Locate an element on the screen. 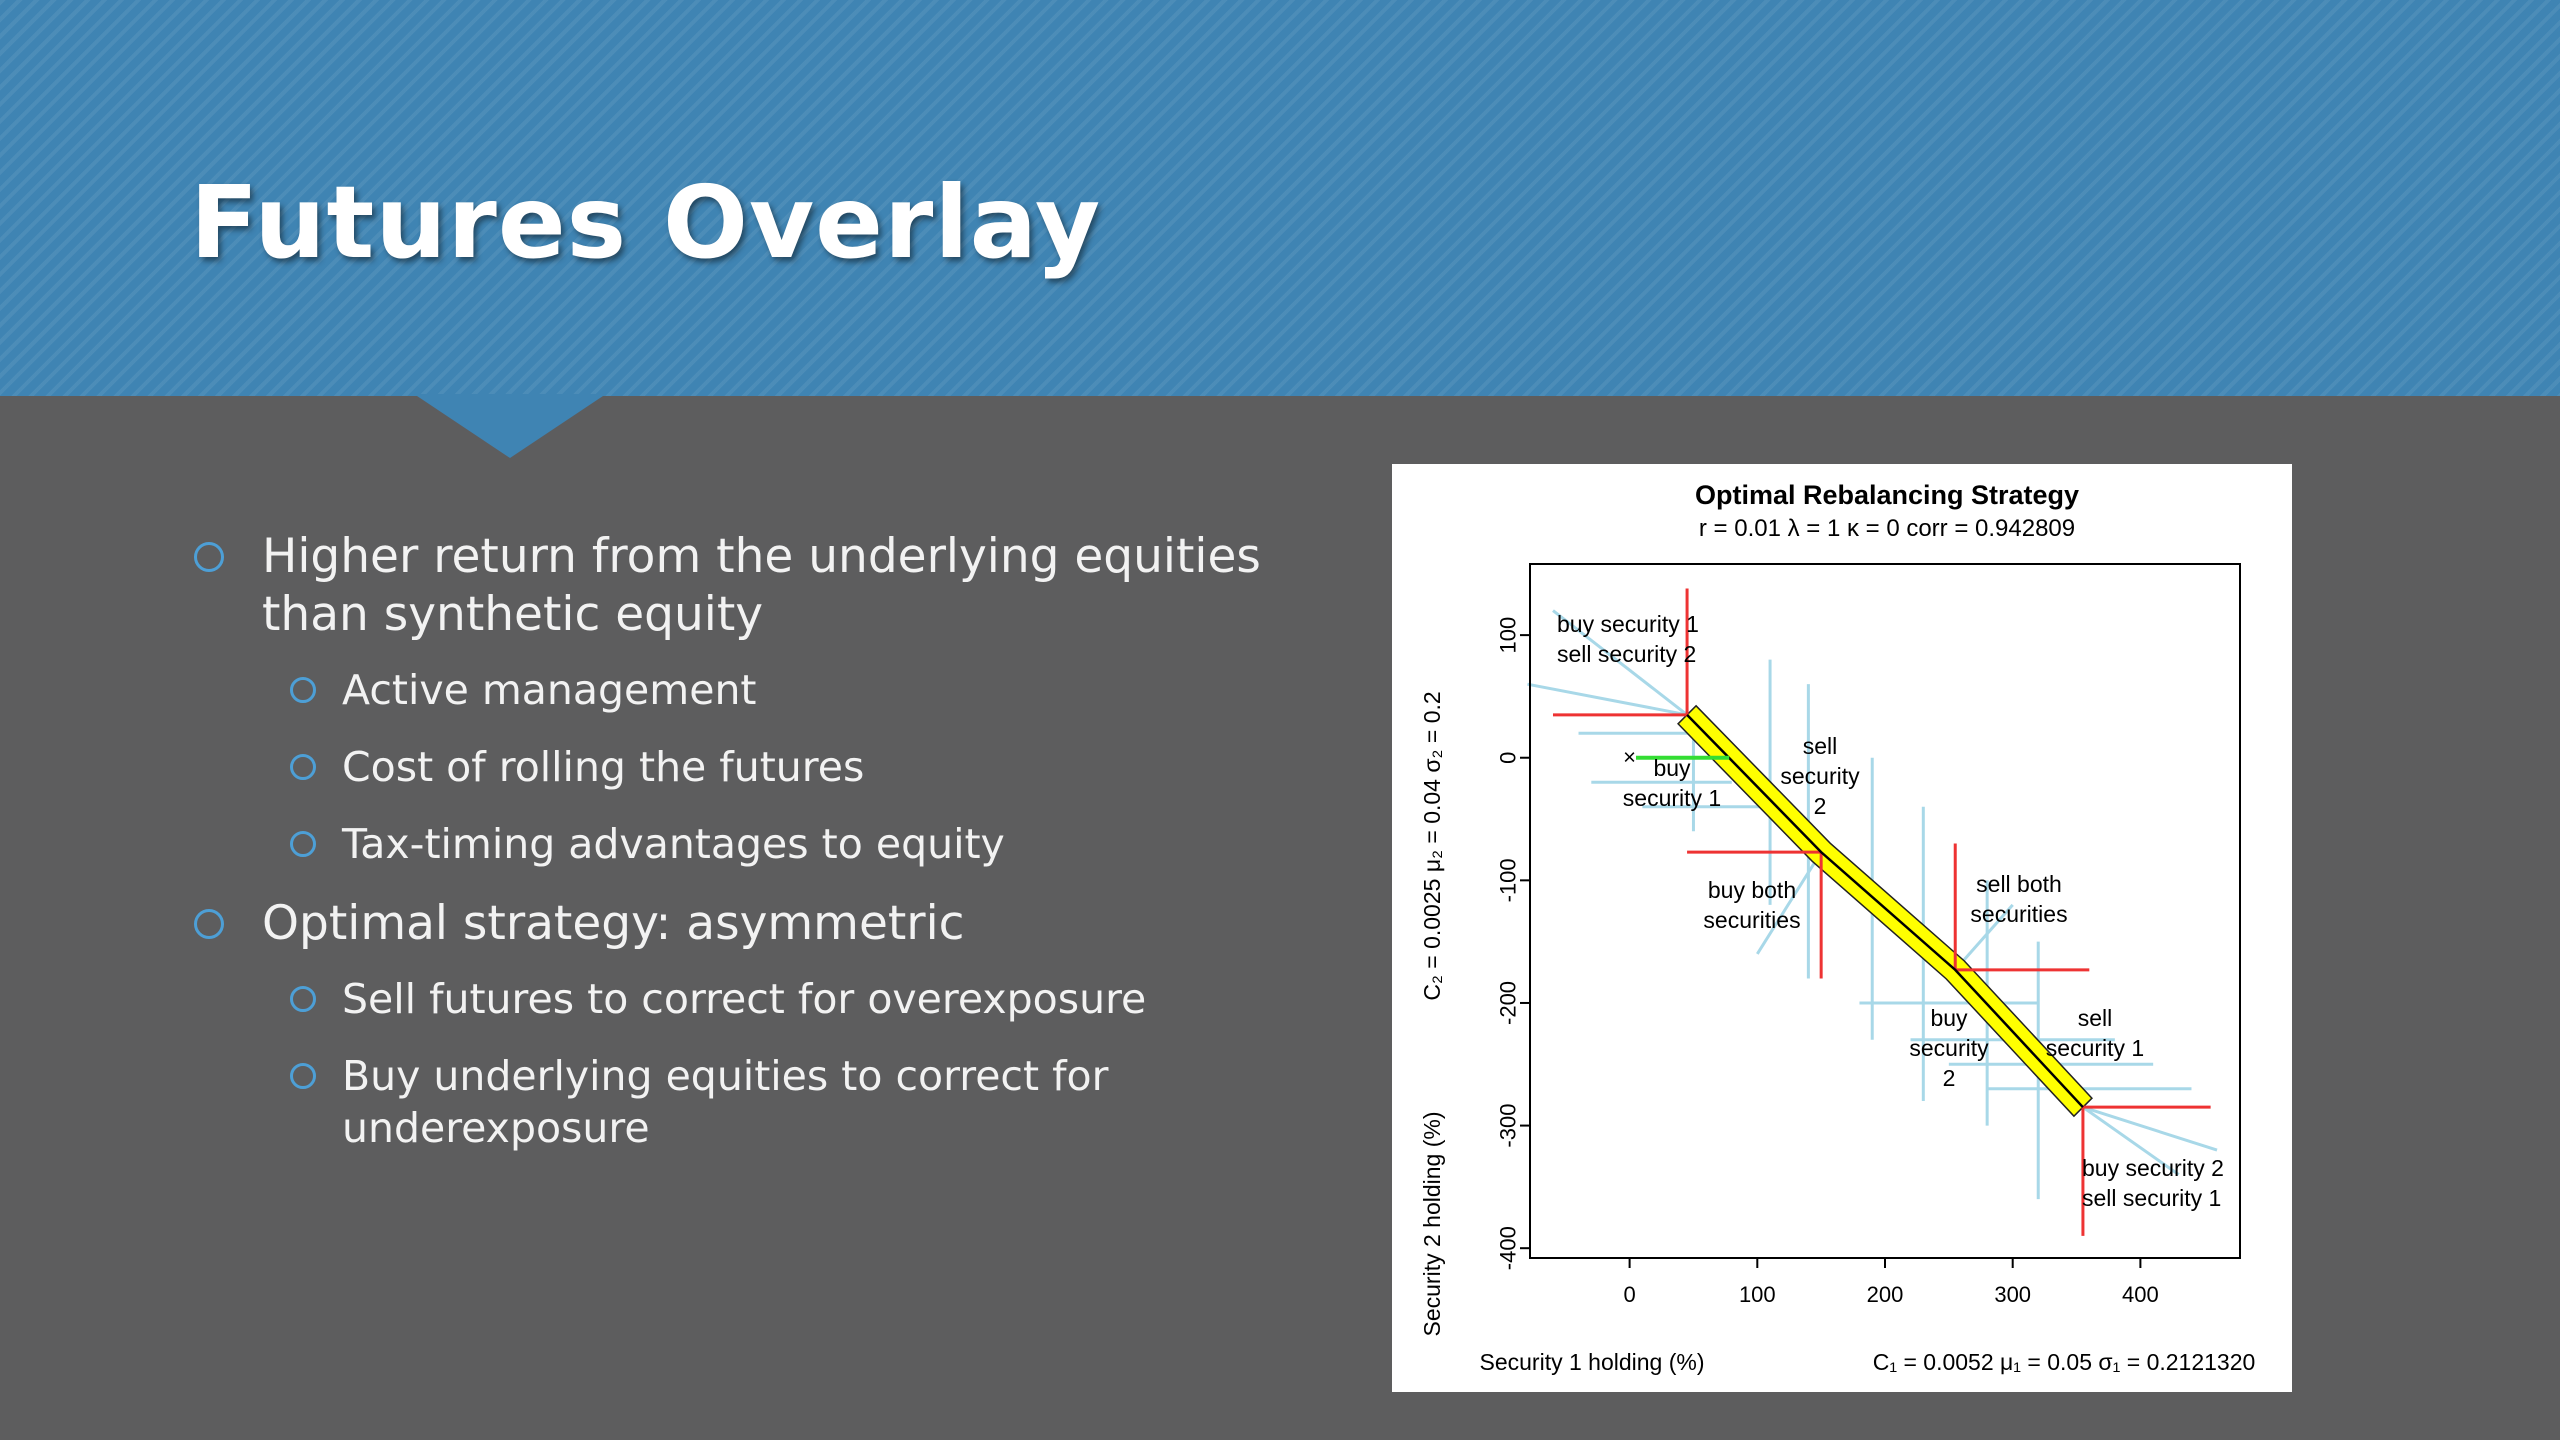 The width and height of the screenshot is (2560, 1440). x-axis-params: C₁ = 0.0052 μ₁ = 0.05 σ₁ = 0.2121320 is located at coordinates (2064, 1362).